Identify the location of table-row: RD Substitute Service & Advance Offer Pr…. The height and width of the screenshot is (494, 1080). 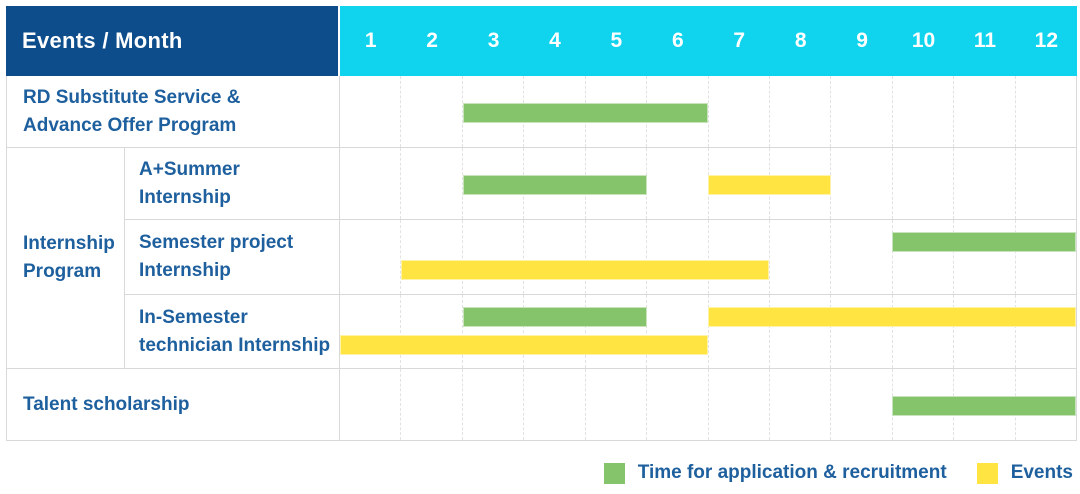
(541, 112).